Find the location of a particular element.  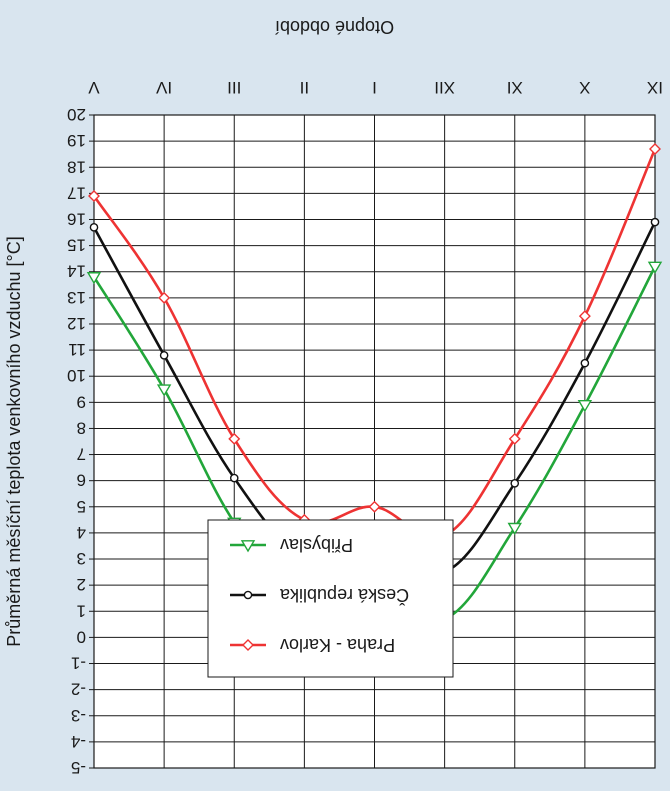

y-tick-label: -2 is located at coordinates (78, 689).